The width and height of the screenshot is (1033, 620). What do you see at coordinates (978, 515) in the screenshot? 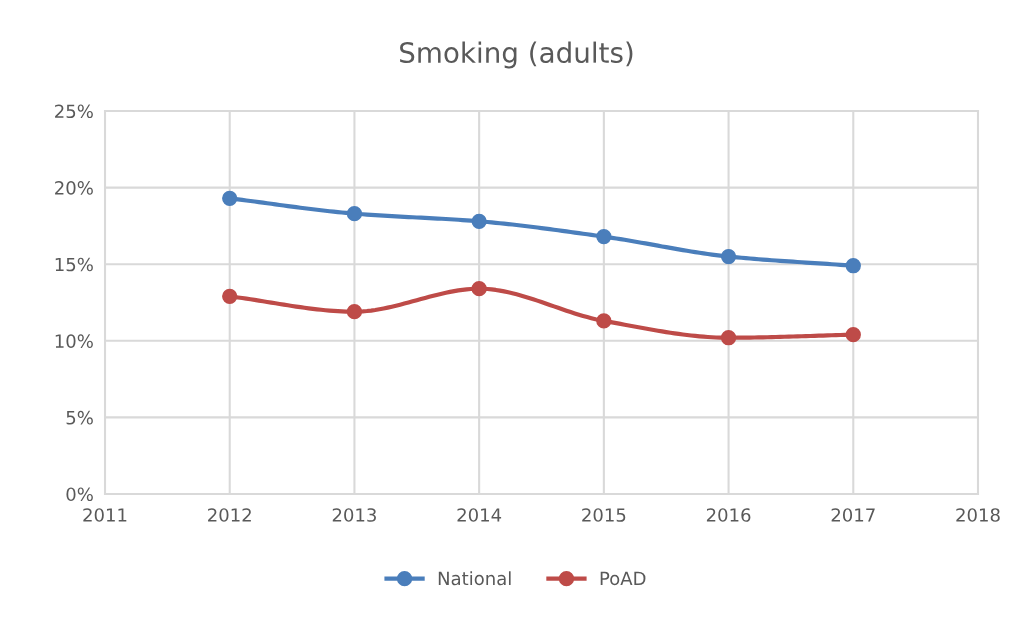
I see `x-tick-label: 2018` at bounding box center [978, 515].